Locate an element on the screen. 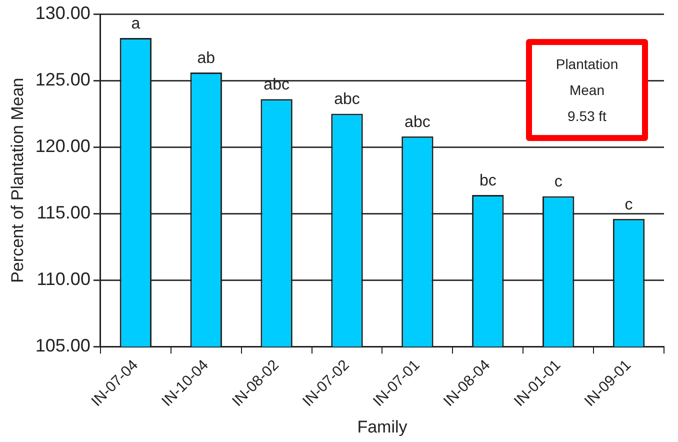 The width and height of the screenshot is (678, 442). y-tick-label: 110.00 is located at coordinates (63, 279).